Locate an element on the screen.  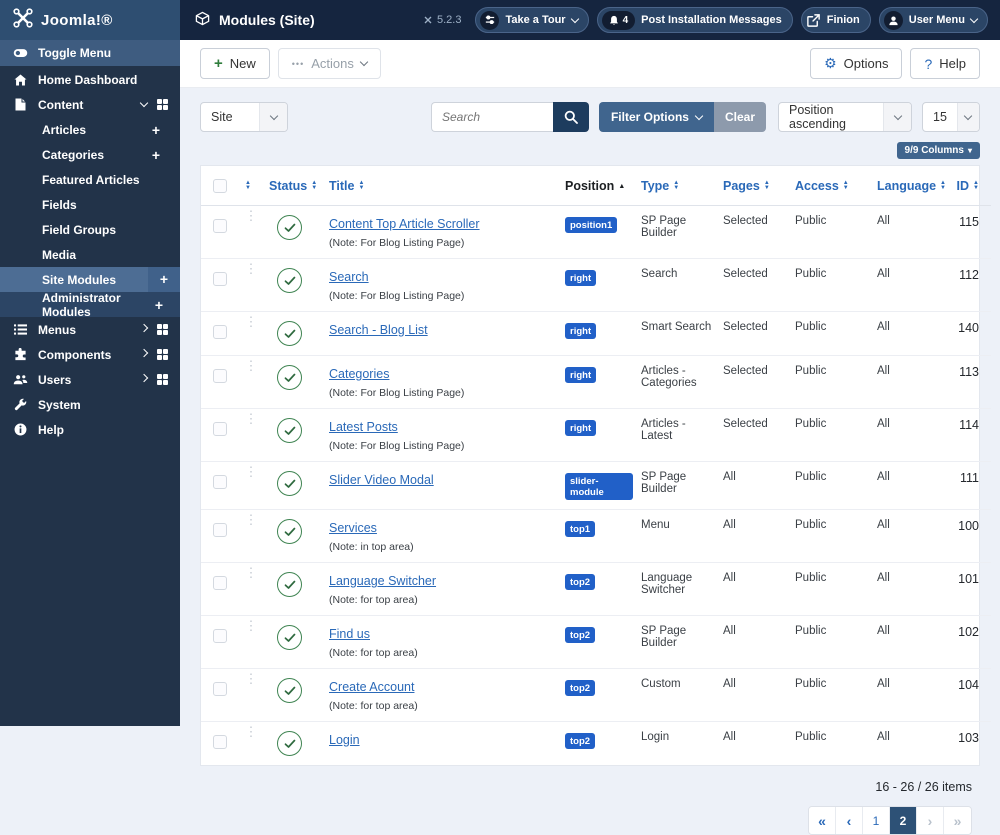
sort-order-select: Position ascending is located at coordinates (845, 117).